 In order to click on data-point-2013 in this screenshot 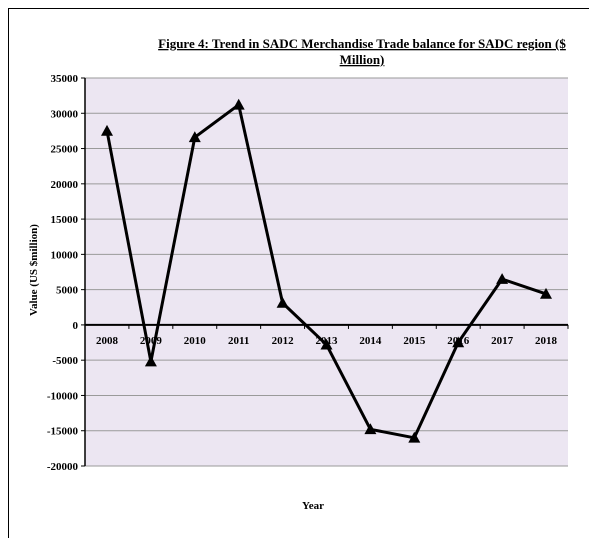, I will do `click(326, 344)`.